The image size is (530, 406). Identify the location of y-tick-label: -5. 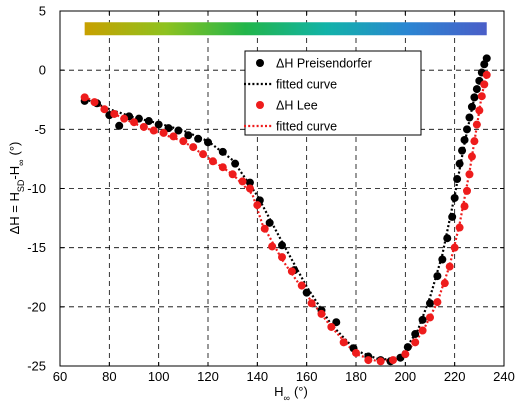
(40, 129).